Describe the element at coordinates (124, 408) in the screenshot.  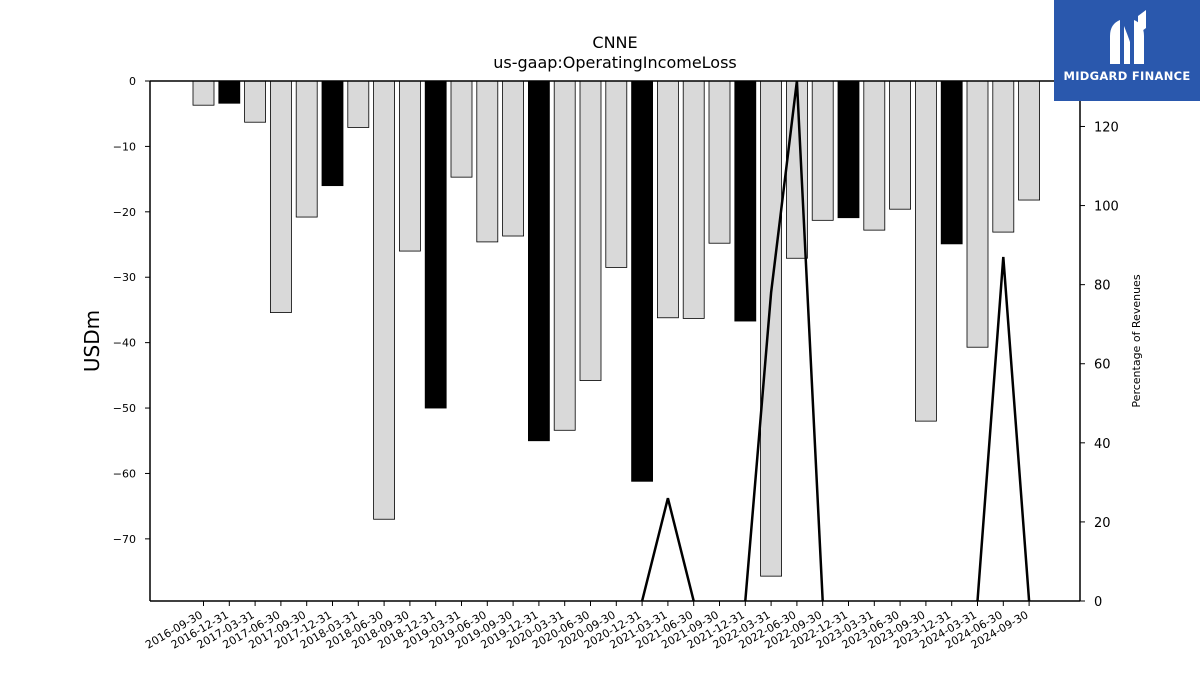
I see `left-tick-label: −50` at that location.